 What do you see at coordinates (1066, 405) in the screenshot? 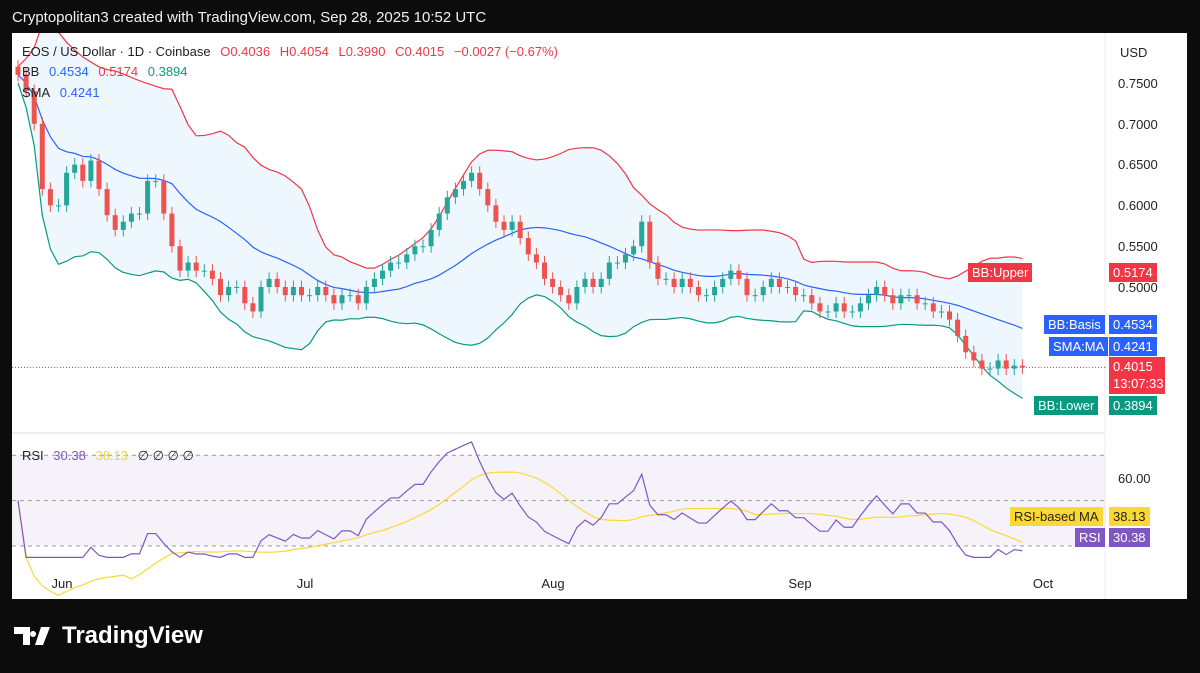
I see `bb-lower-tag: BB:Lower` at bounding box center [1066, 405].